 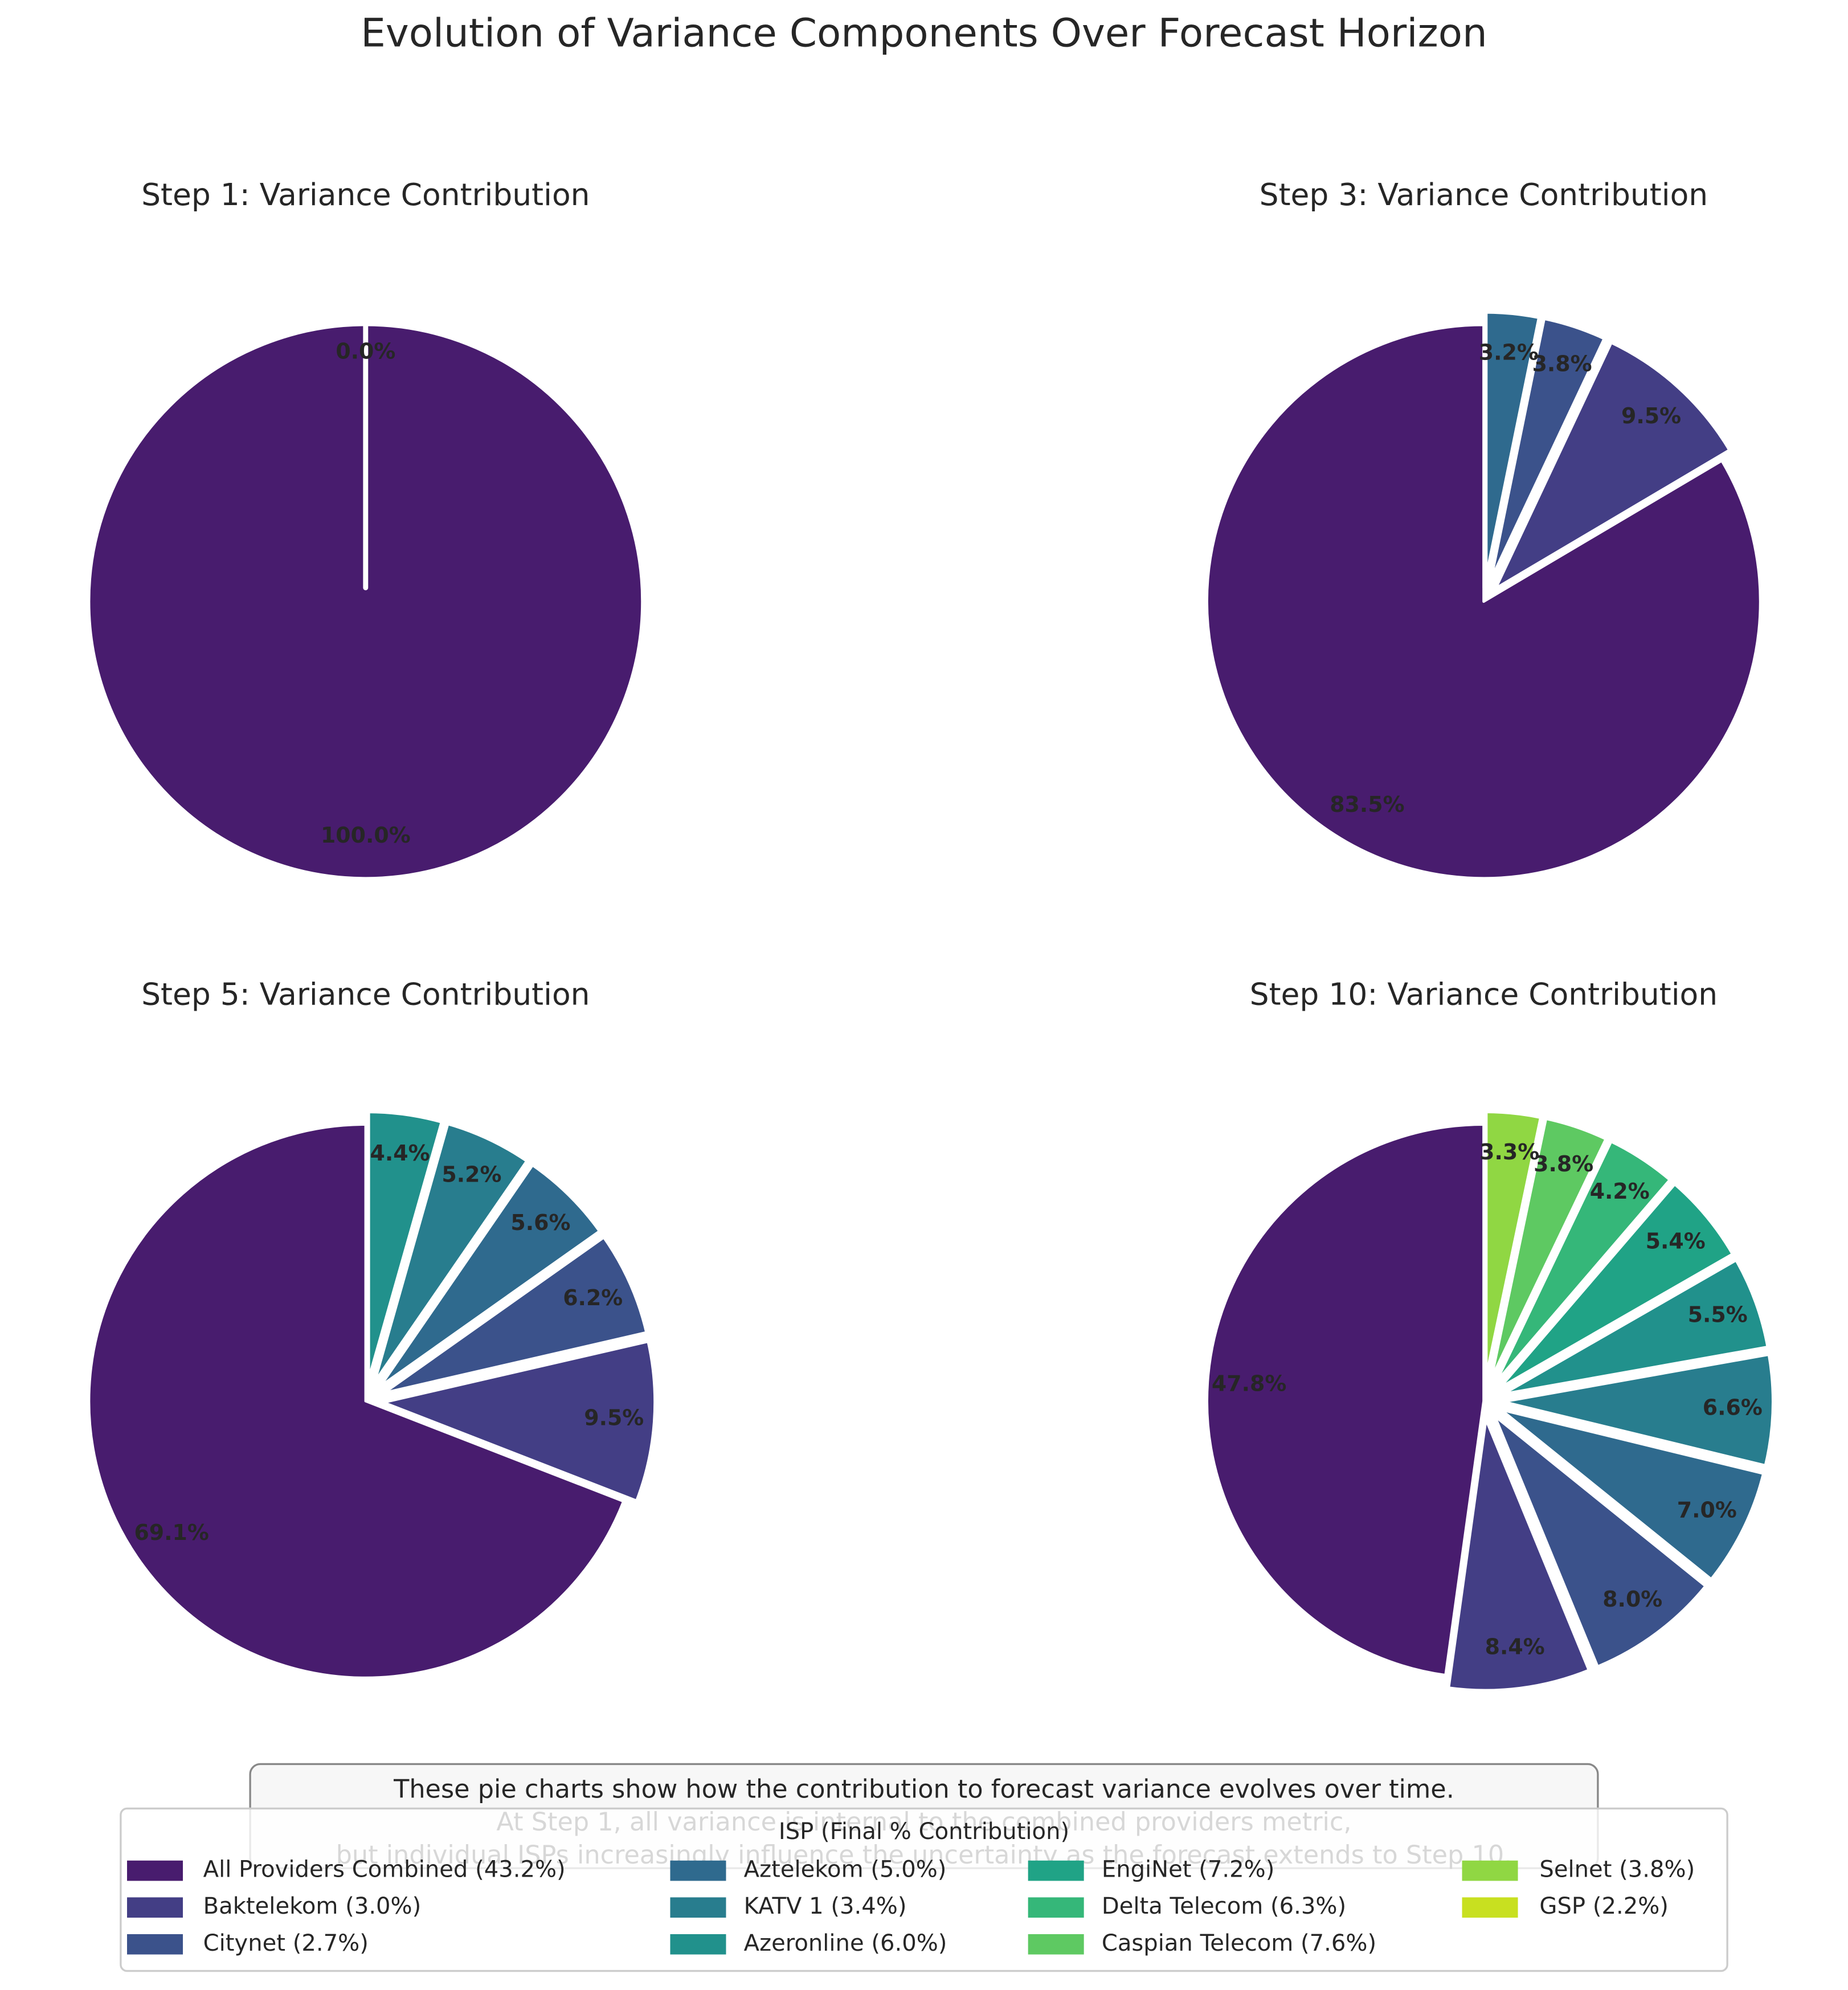 What do you see at coordinates (1239, 1943) in the screenshot?
I see `legend-label: Caspian Telecom (7.6%)` at bounding box center [1239, 1943].